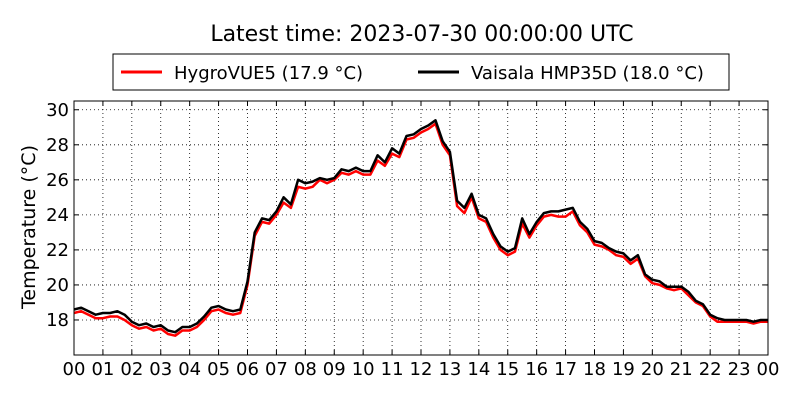 The height and width of the screenshot is (400, 800). Describe the element at coordinates (507, 369) in the screenshot. I see `x-tick-label: 15` at that location.